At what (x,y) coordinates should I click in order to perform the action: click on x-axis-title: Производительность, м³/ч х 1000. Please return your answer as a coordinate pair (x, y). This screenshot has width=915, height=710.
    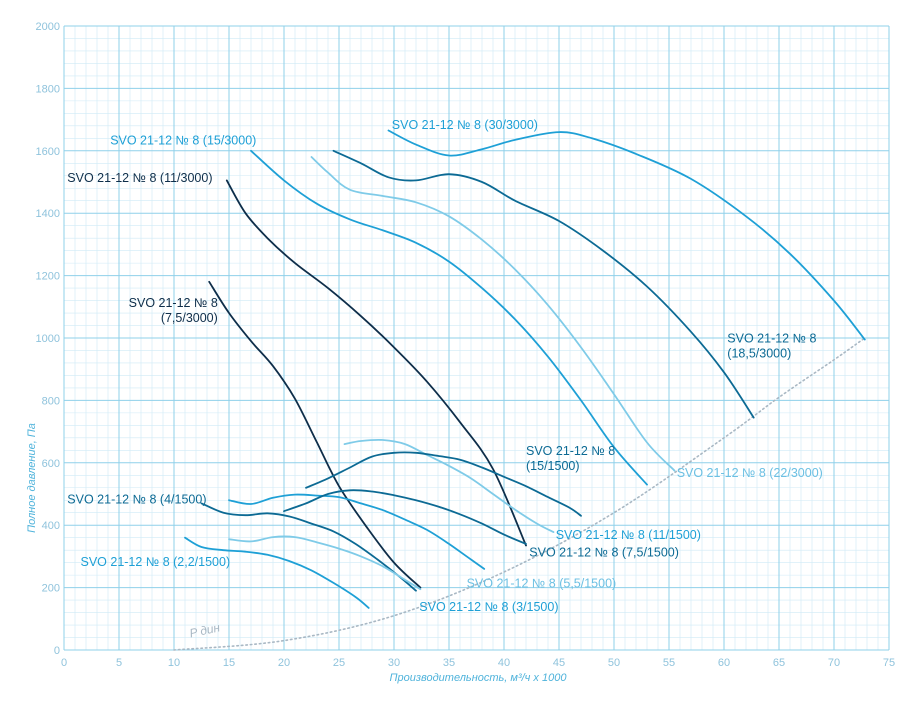
    Looking at the image, I should click on (479, 678).